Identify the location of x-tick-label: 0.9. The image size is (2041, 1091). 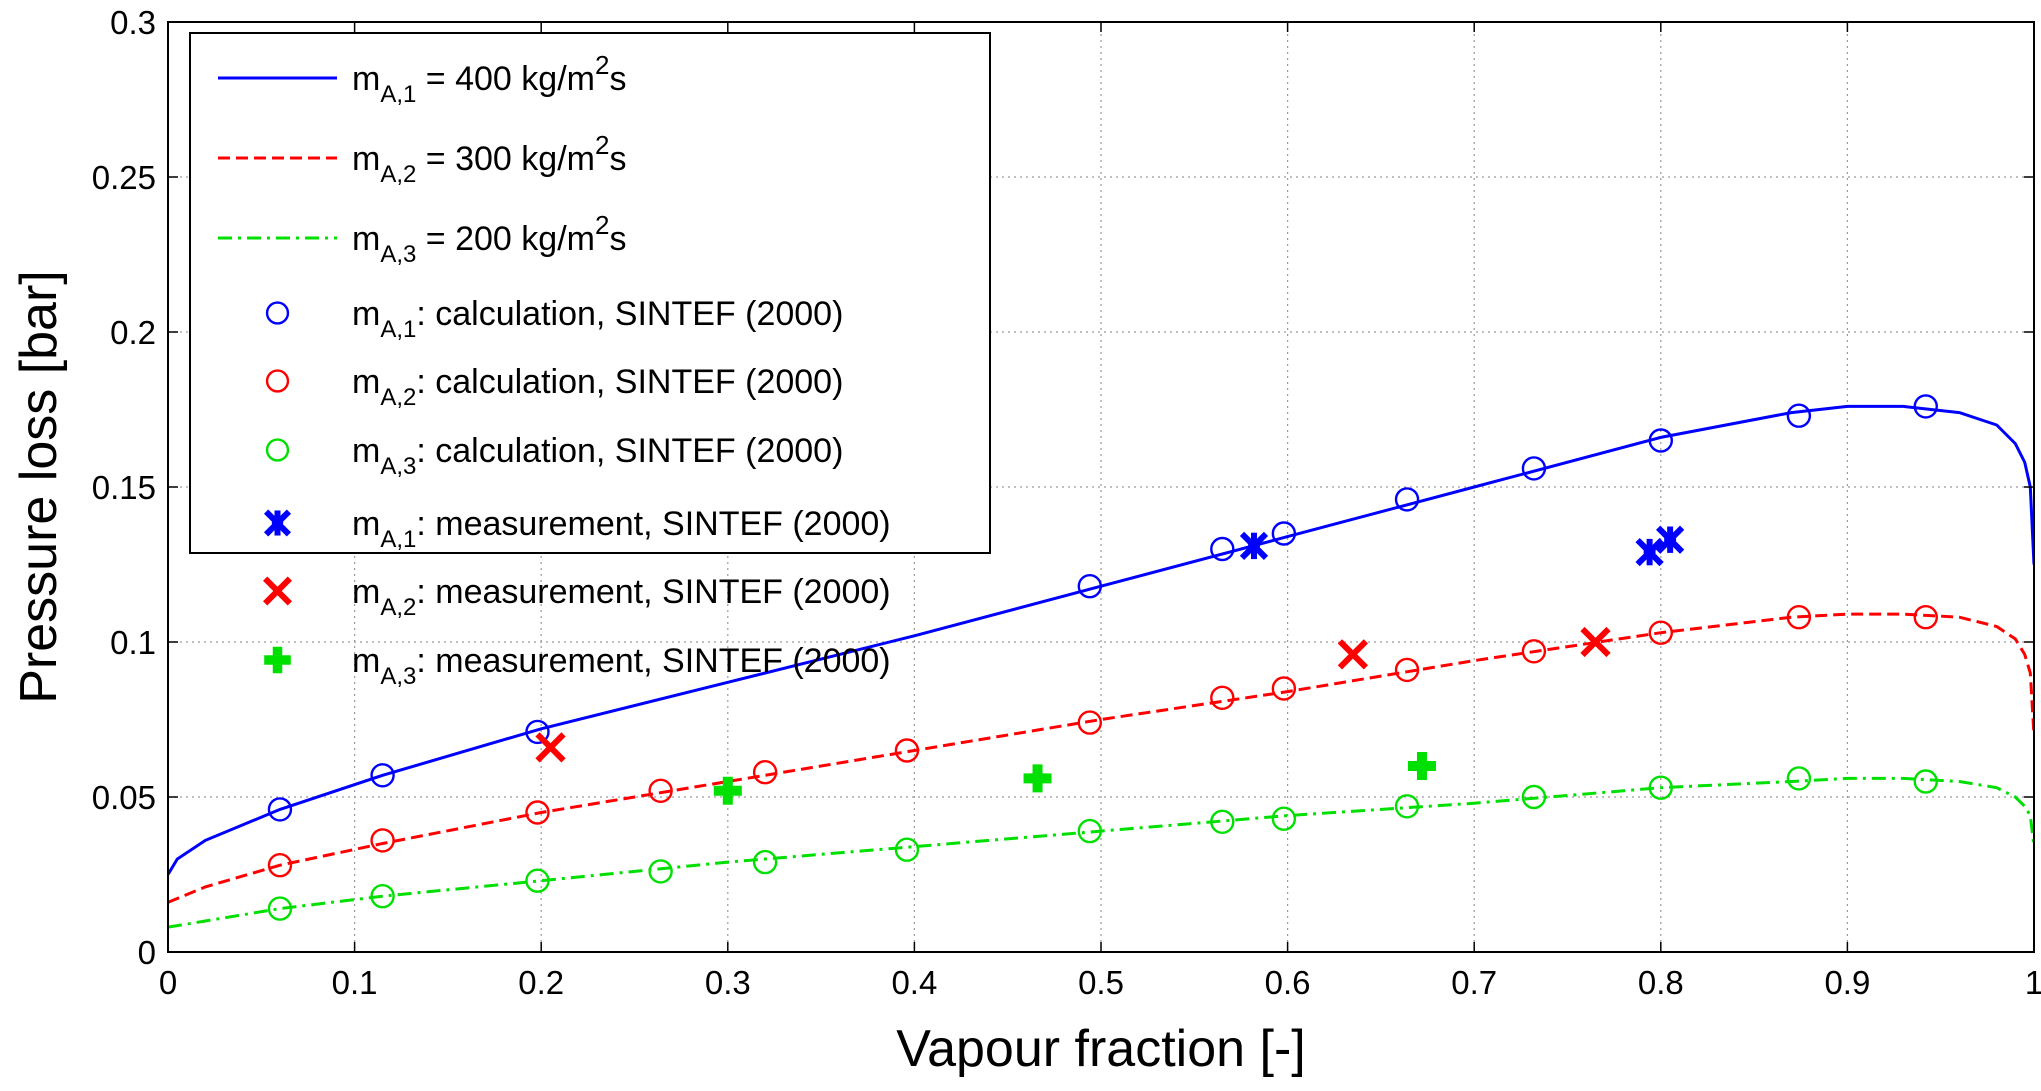
(1847, 982).